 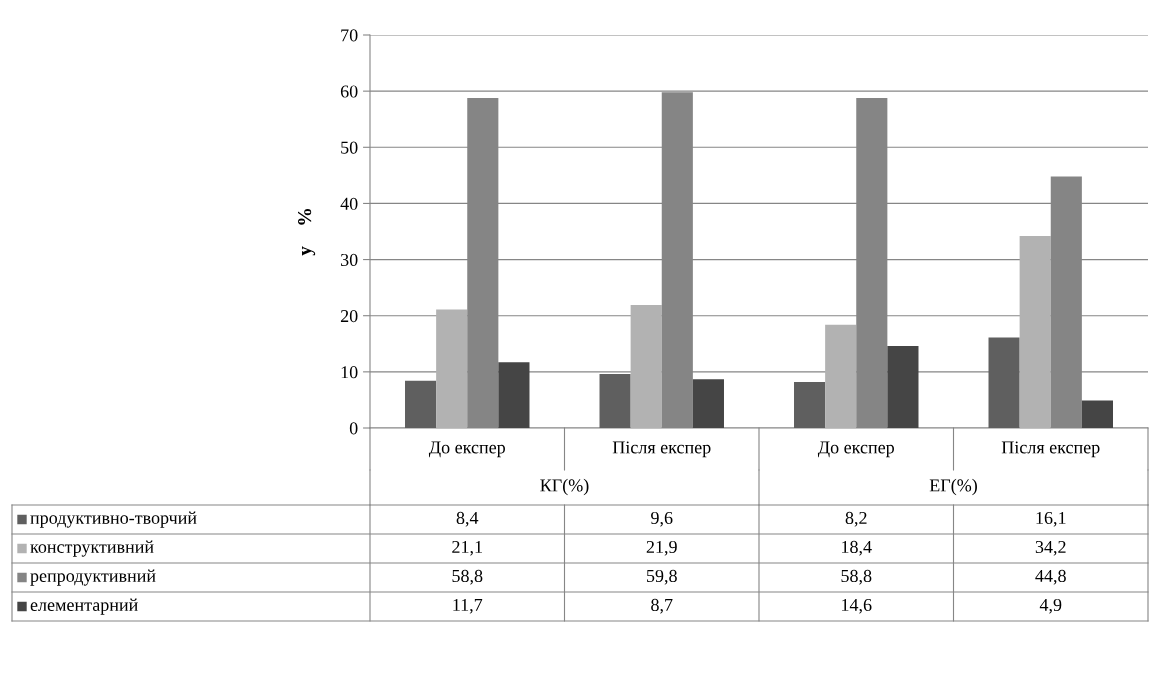 What do you see at coordinates (856, 519) in the screenshot?
I see `data-label: 8,2` at bounding box center [856, 519].